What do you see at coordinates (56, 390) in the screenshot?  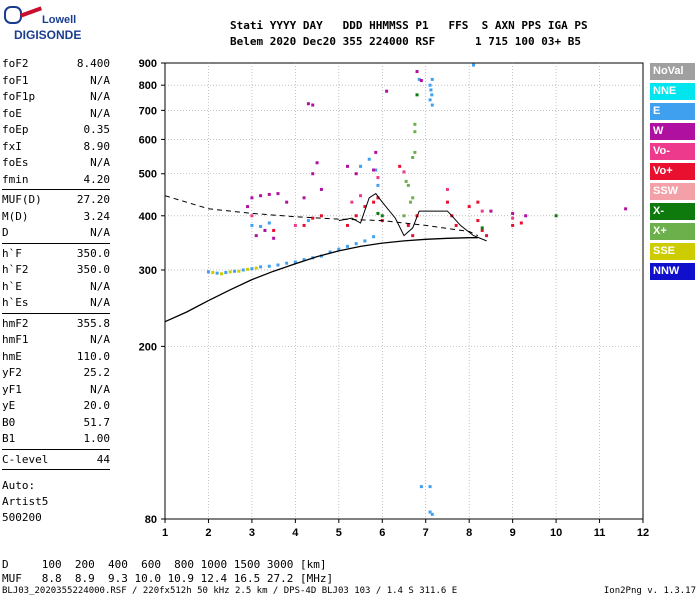 I see `param-row: yF1 N/A` at bounding box center [56, 390].